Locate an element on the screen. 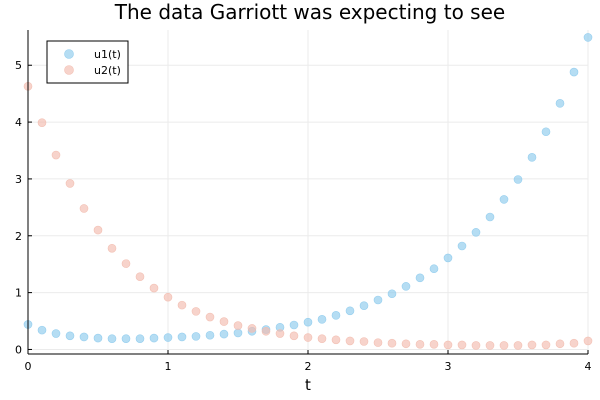  y-tick-label: 5 is located at coordinates (18, 65).